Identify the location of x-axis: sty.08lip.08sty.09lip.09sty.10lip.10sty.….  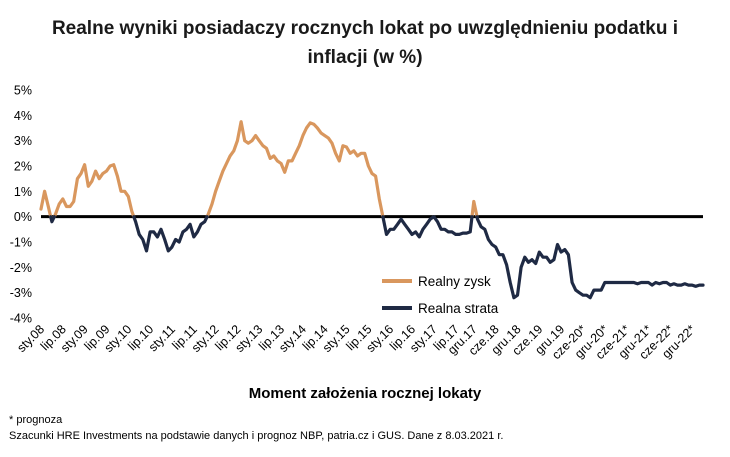
(356, 342).